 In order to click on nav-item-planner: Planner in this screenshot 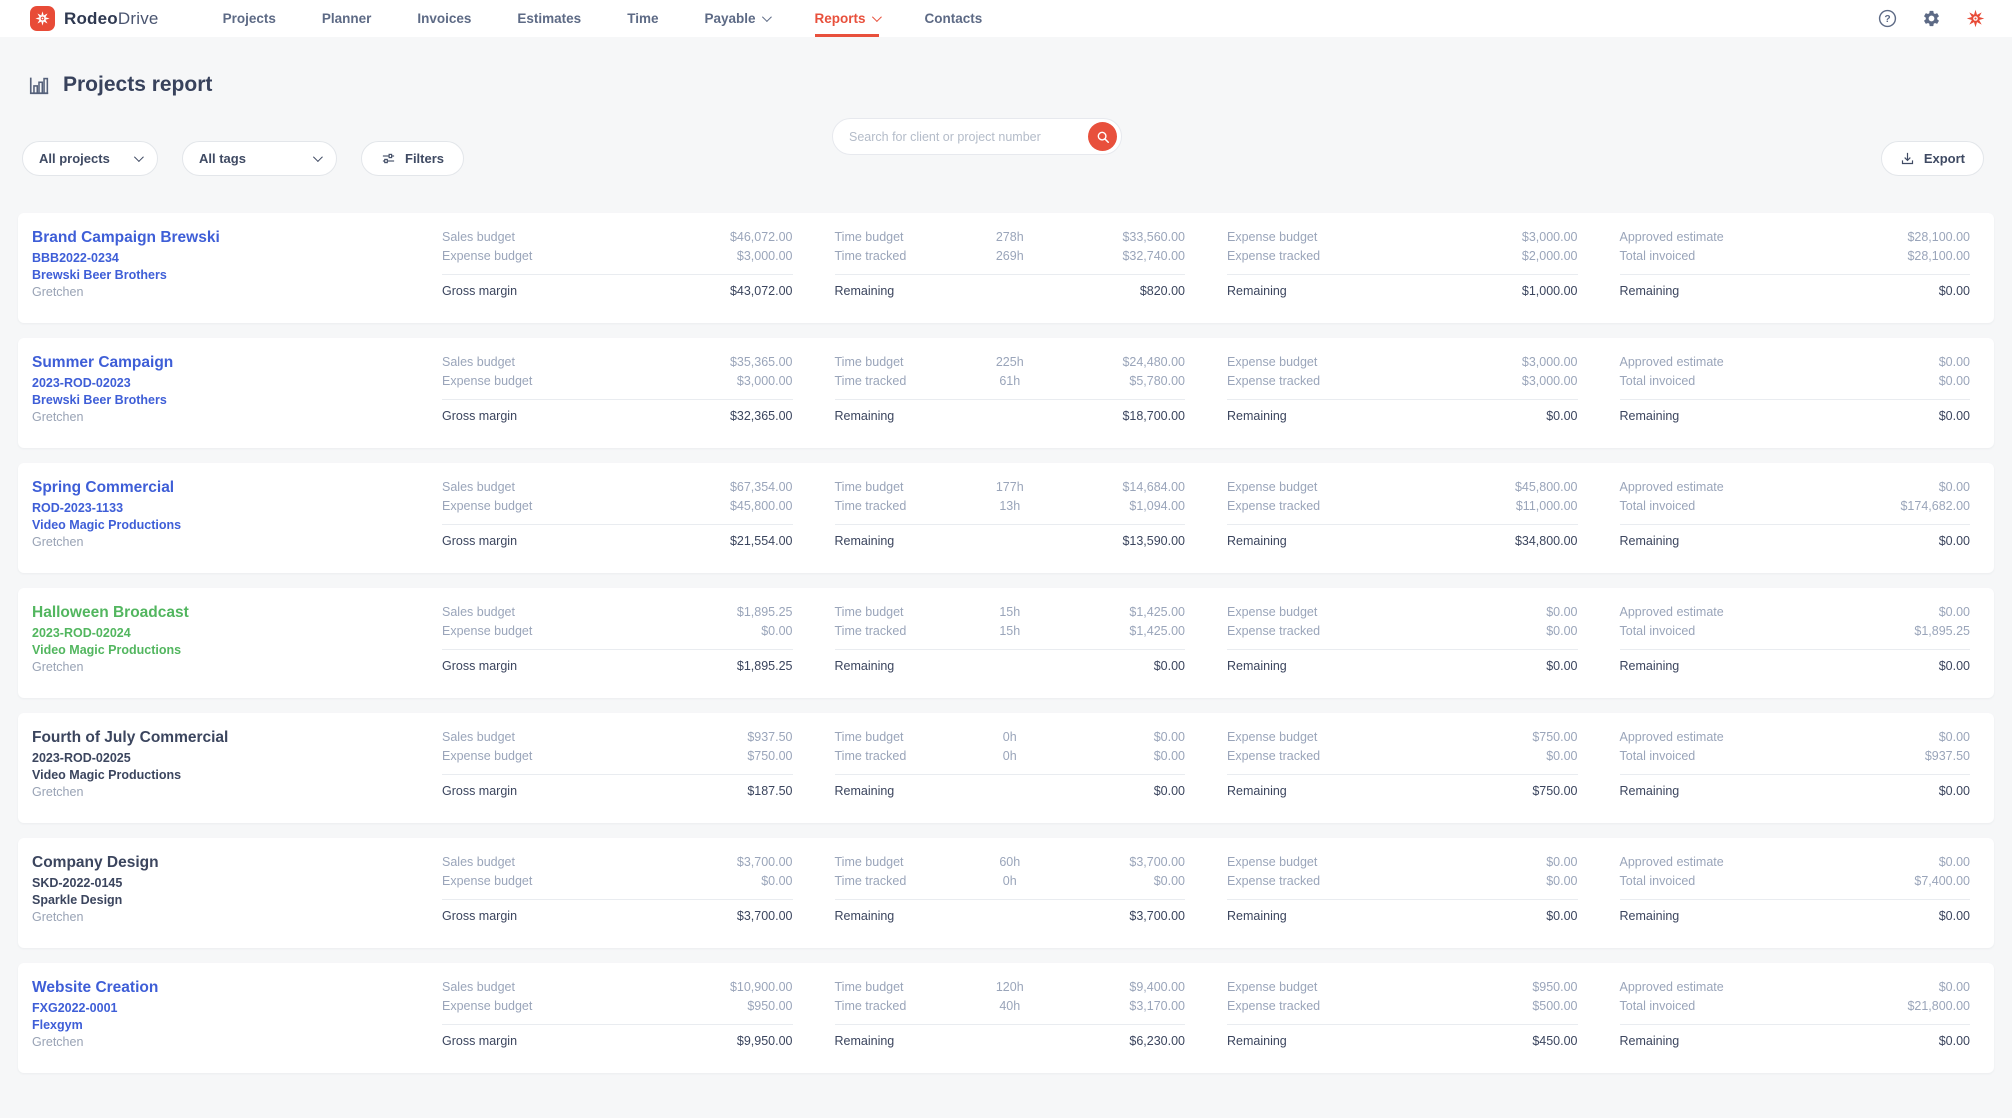, I will do `click(347, 18)`.